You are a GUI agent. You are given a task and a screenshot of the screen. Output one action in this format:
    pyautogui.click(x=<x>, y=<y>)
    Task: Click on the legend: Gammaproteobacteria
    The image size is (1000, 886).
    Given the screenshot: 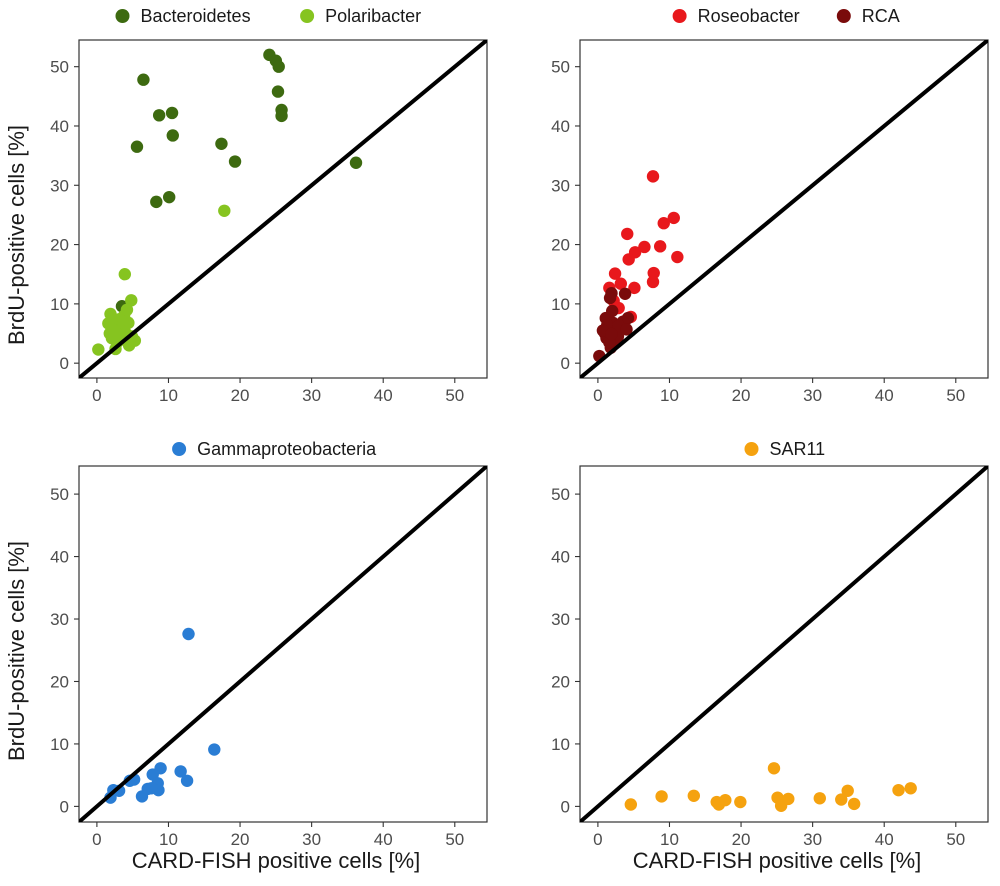 What is the action you would take?
    pyautogui.click(x=274, y=449)
    